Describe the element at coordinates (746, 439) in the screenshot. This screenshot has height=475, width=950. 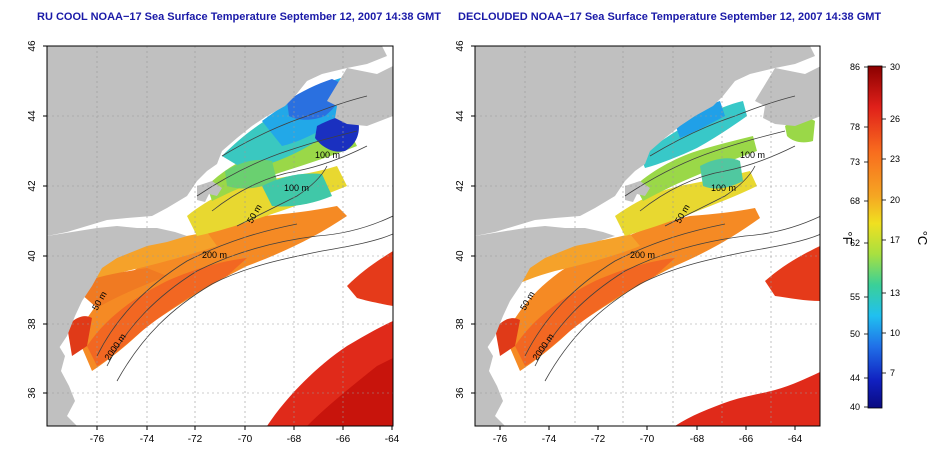
I see `right-lon-tick: -66` at that location.